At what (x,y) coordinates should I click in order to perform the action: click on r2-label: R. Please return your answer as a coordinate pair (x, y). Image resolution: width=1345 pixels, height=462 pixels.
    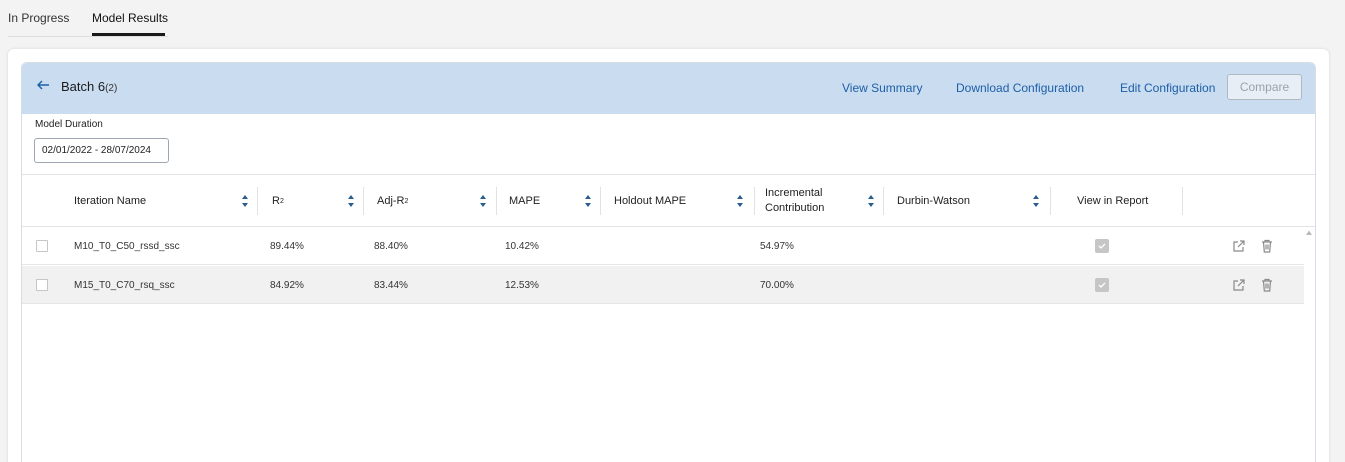
    Looking at the image, I should click on (276, 201).